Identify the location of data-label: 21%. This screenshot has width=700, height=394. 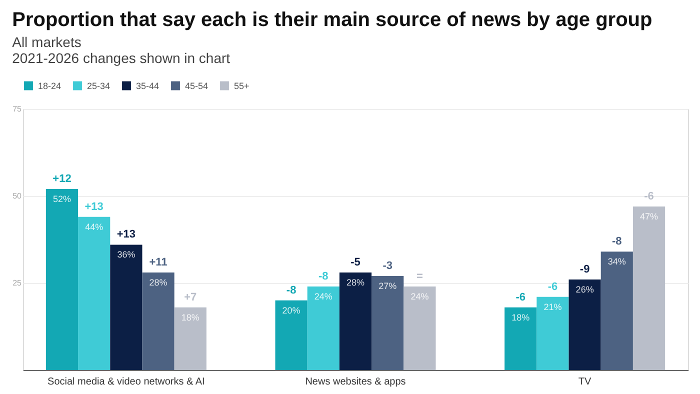
(553, 307).